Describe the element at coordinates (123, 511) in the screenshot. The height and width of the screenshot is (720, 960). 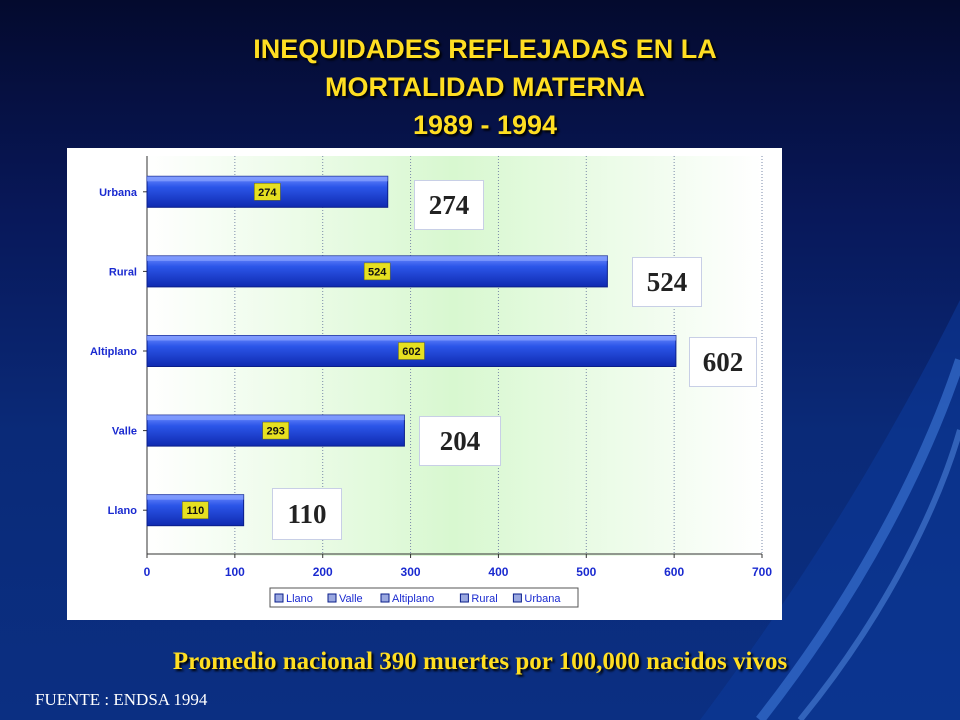
I see `category-label-llano: Llano` at that location.